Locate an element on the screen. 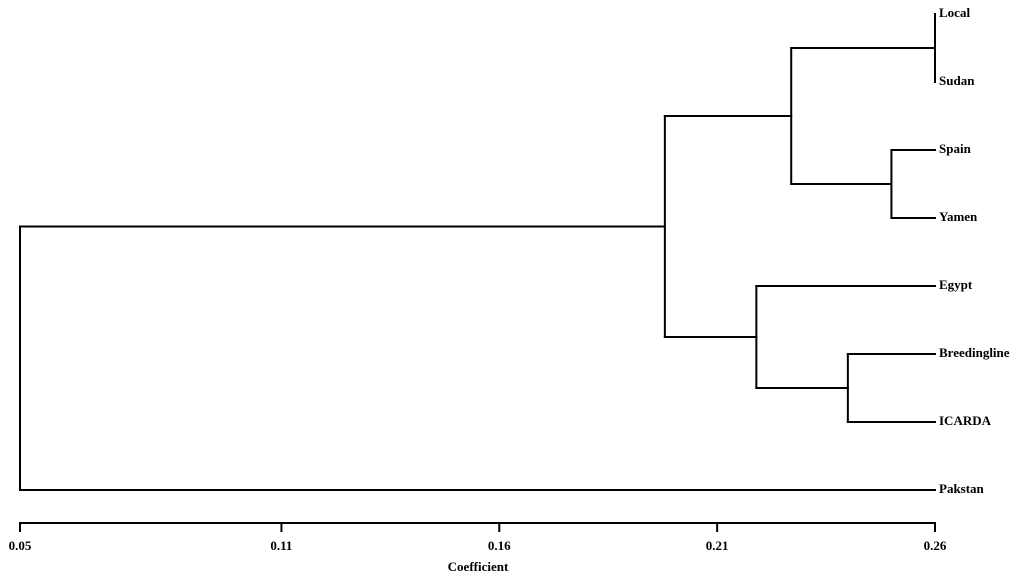  x-tick-label: 0.16 is located at coordinates (499, 545).